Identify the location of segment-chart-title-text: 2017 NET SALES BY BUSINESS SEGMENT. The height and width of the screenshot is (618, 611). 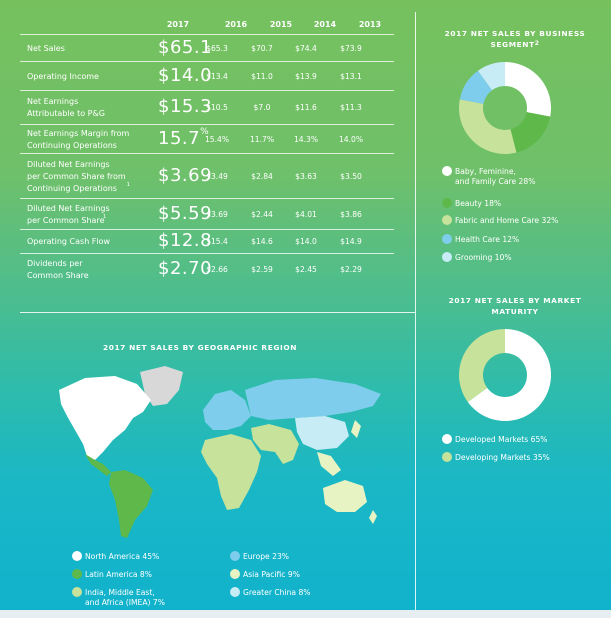
(515, 39).